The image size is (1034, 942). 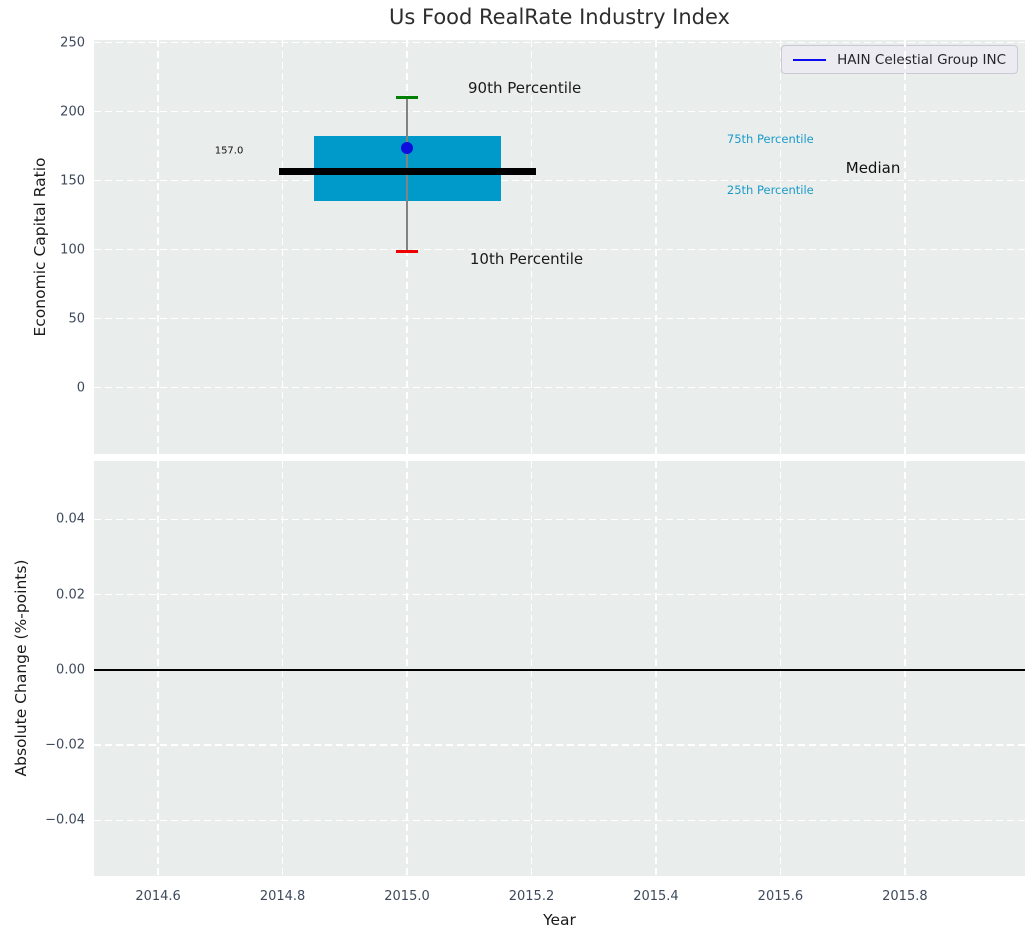 I want to click on x-tick-label: 2015.0, so click(x=407, y=896).